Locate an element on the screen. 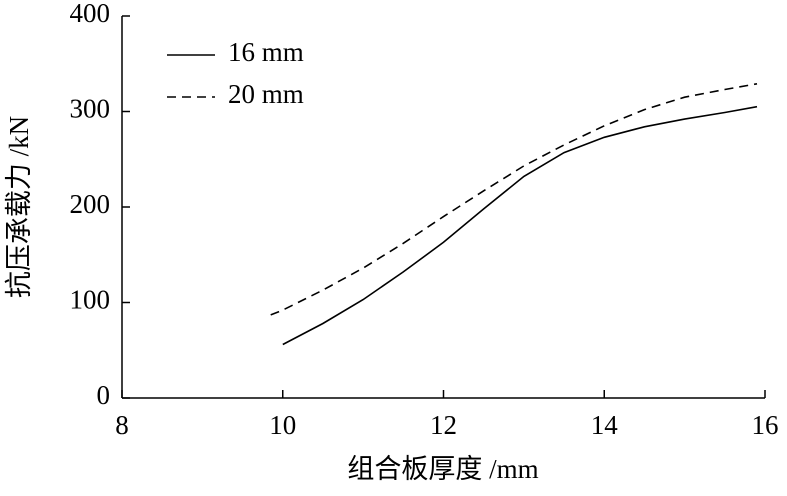  x-tick-label: 10 is located at coordinates (282, 425).